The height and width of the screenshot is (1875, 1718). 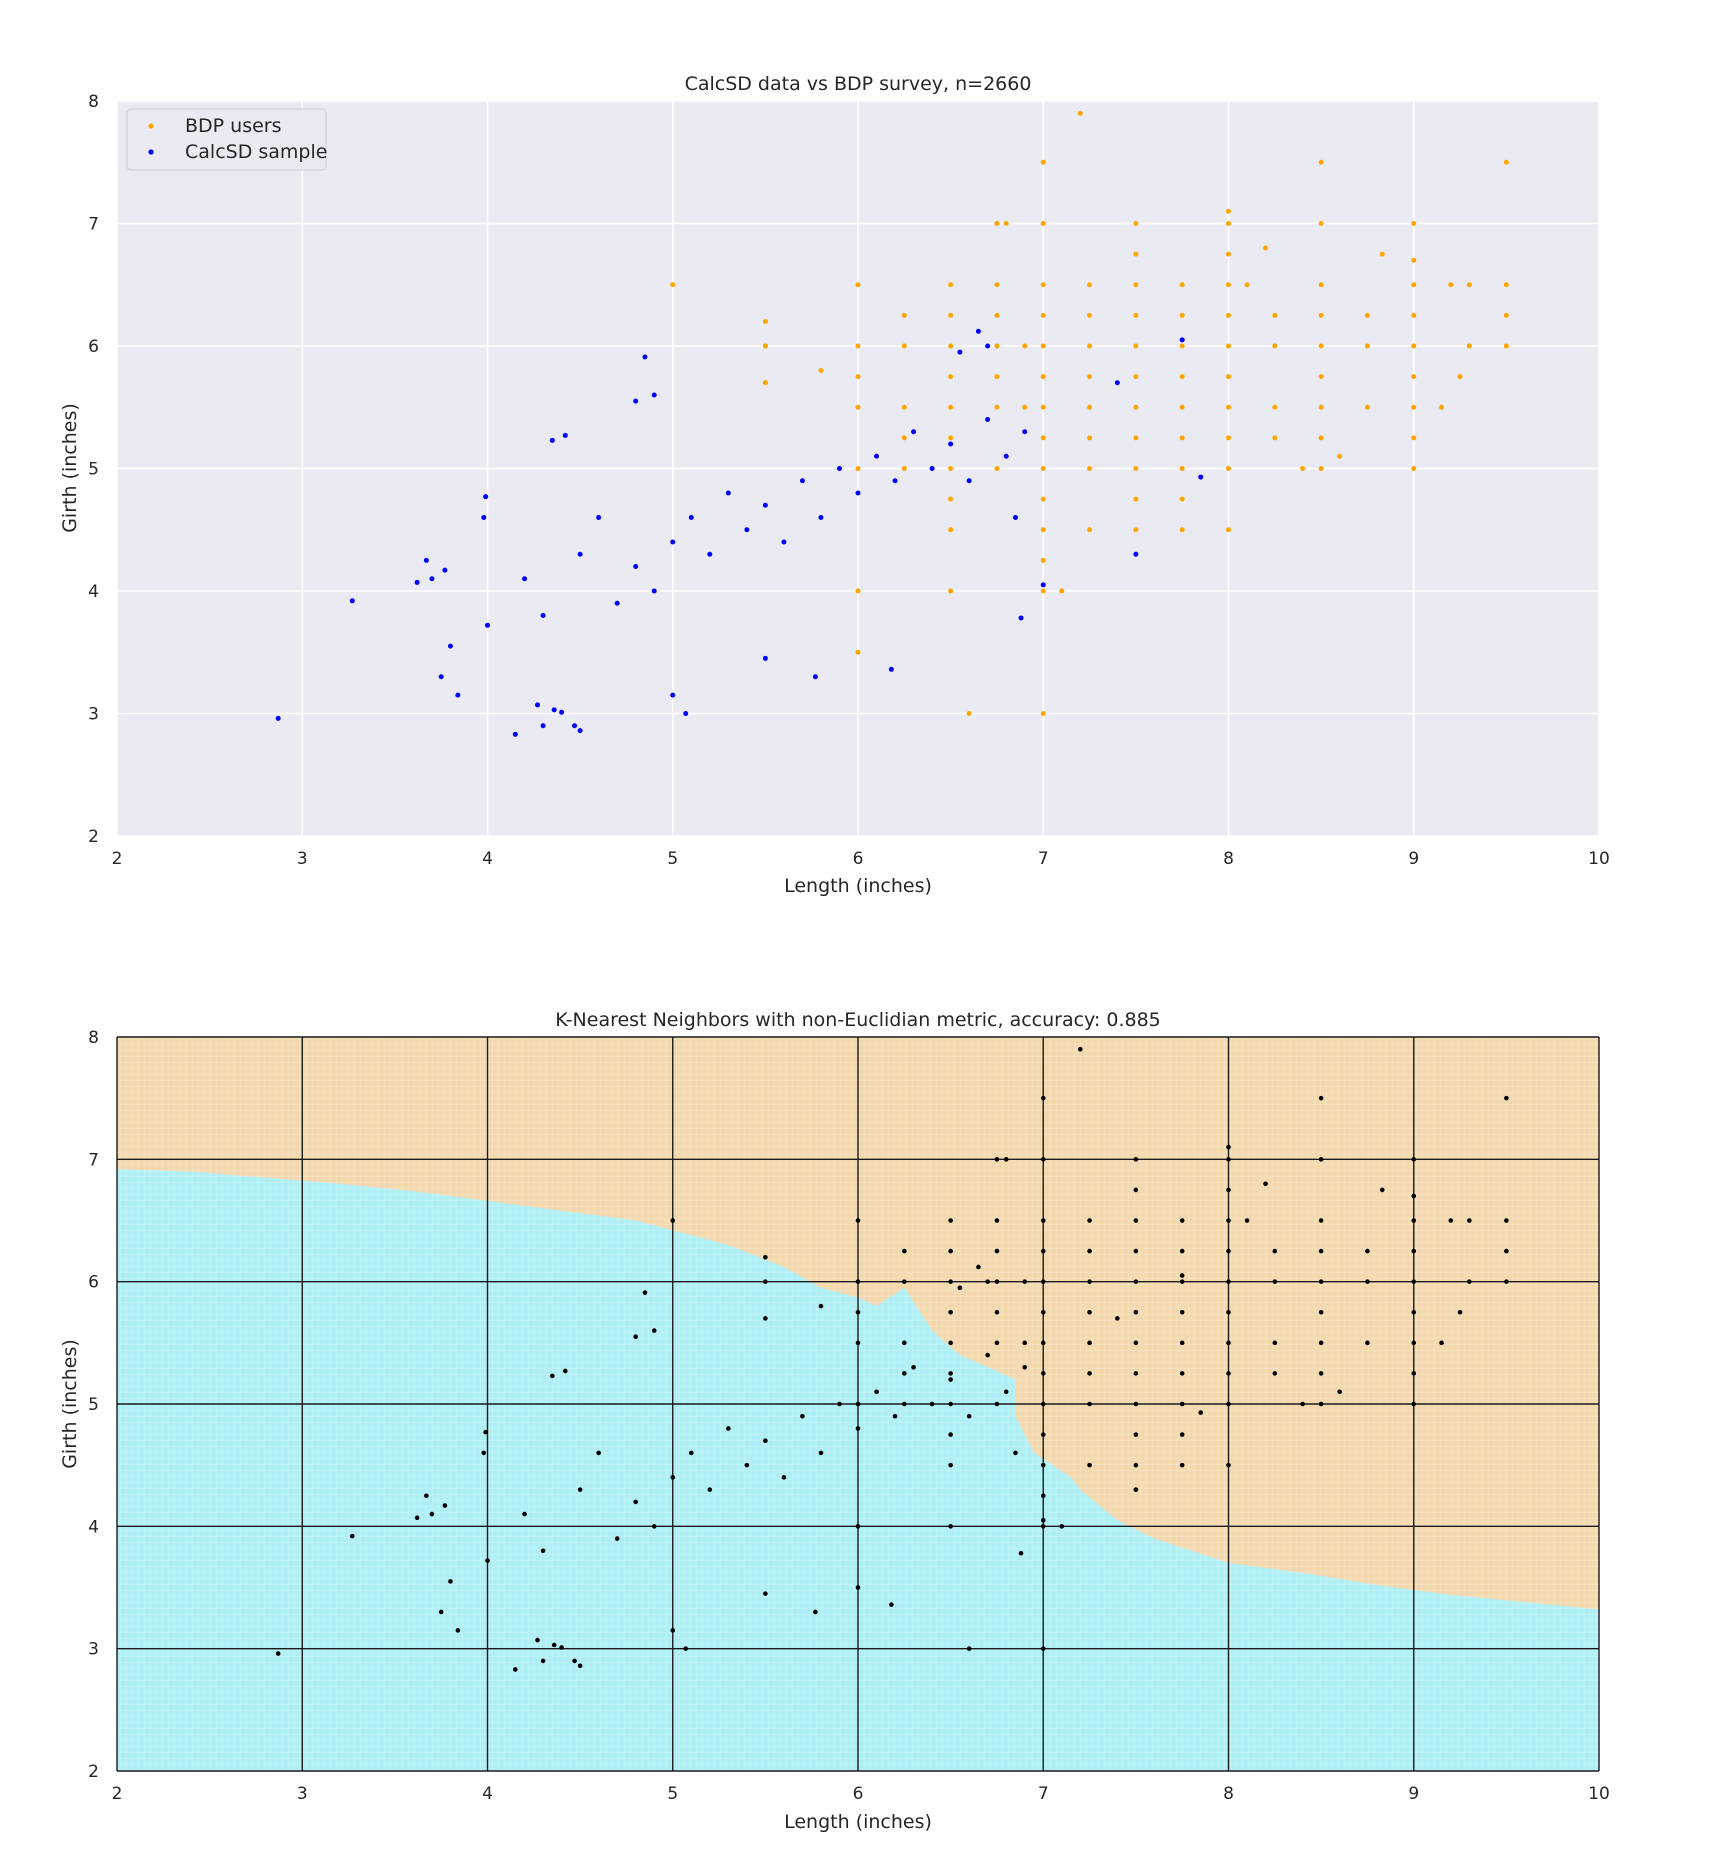 I want to click on y-tick-label: 7, so click(x=93, y=1160).